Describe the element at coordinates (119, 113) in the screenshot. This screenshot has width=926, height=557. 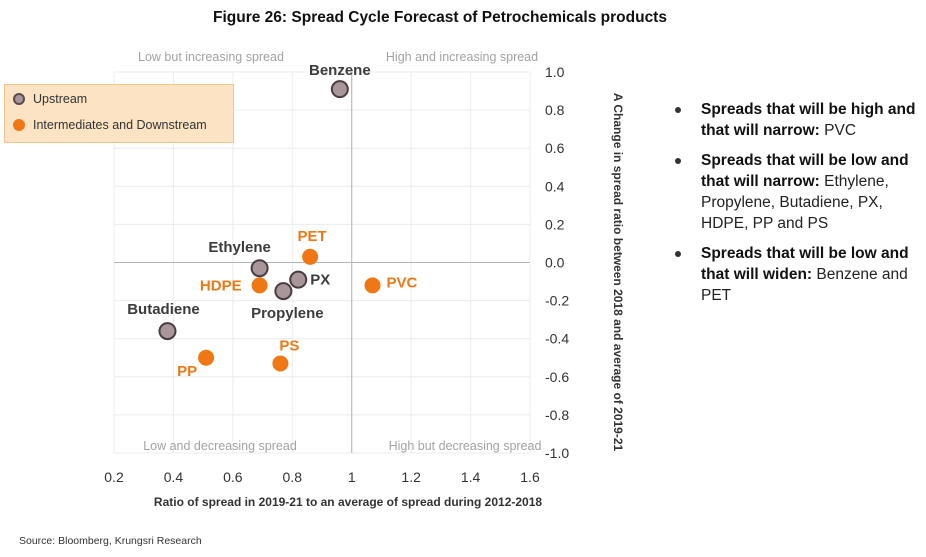
I see `legend: Upstream Intermediates and Downstream` at that location.